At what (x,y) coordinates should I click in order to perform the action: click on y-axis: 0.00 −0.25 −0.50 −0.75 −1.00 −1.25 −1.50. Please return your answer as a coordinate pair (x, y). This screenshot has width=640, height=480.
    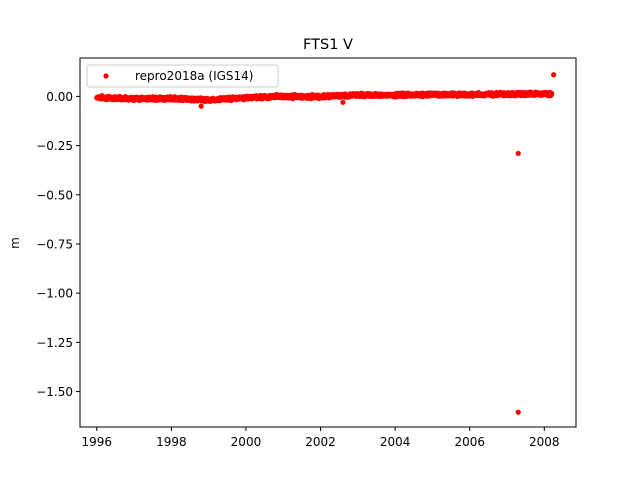
    Looking at the image, I should click on (58, 244).